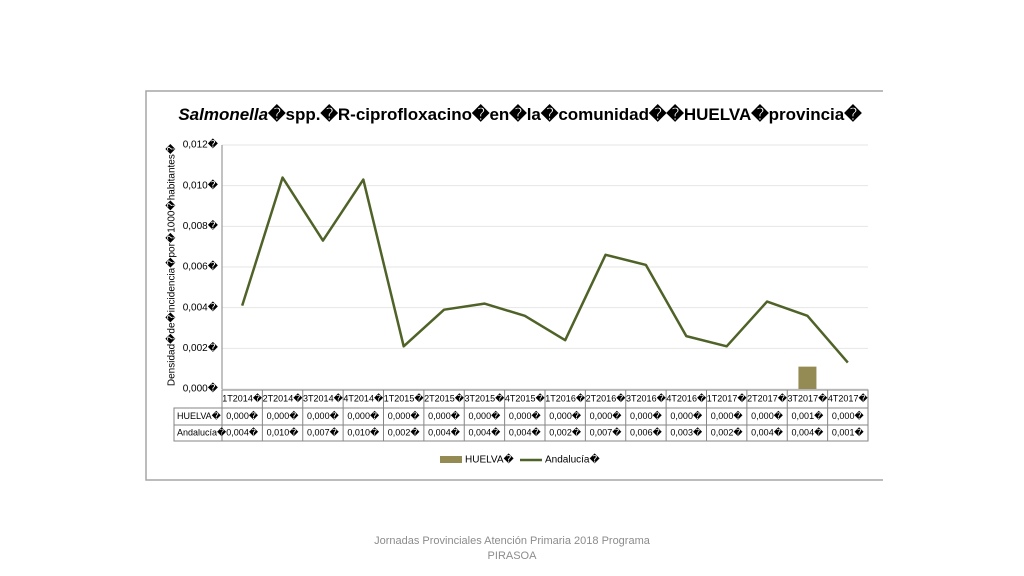  I want to click on x-tick-label: 4T2014�, so click(363, 397).